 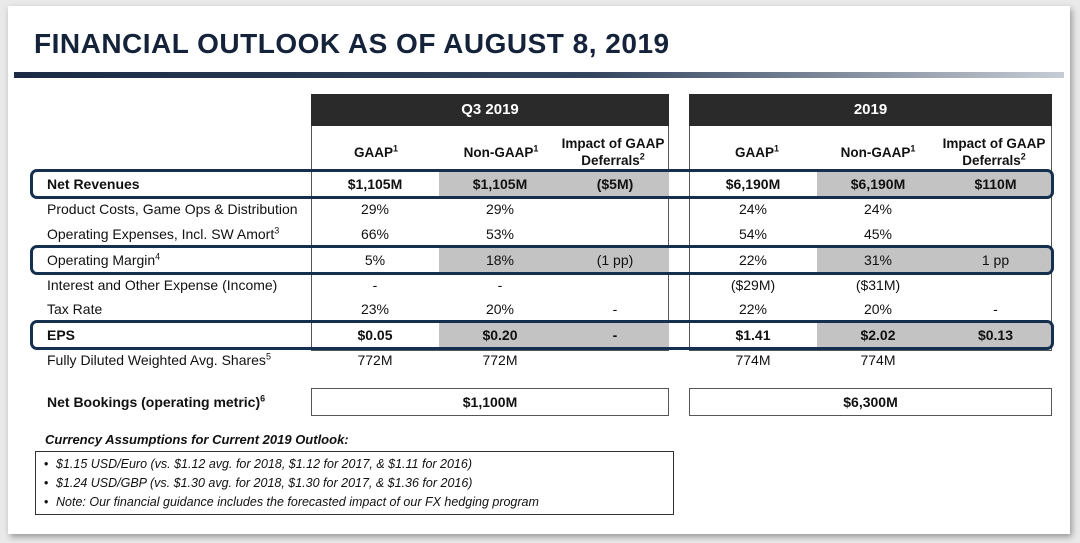 I want to click on cell-fy-nongaap: $2.02, so click(x=878, y=335).